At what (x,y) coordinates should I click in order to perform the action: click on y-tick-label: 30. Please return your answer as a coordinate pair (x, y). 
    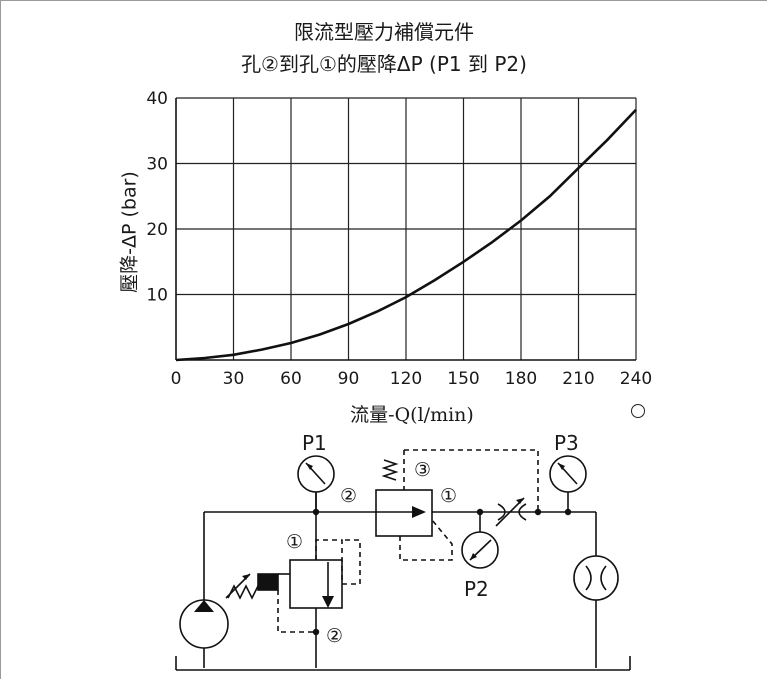
    Looking at the image, I should click on (157, 165).